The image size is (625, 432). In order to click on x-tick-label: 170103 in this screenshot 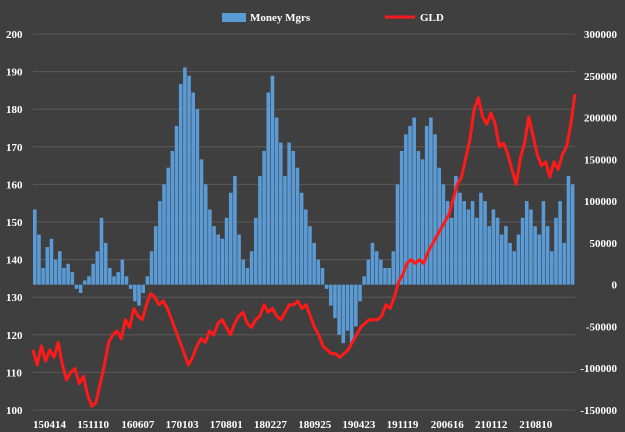, I will do `click(183, 425)`.